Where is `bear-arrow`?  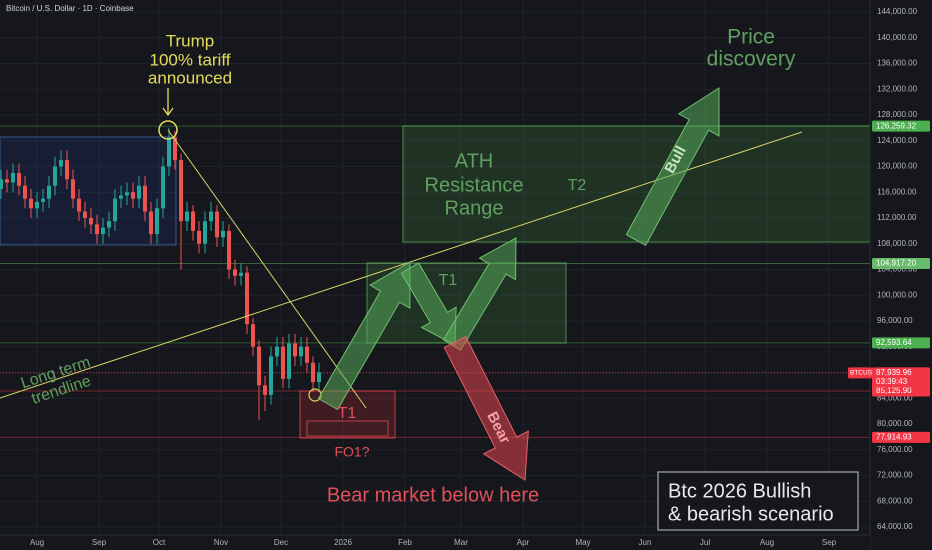 bear-arrow is located at coordinates (486, 408).